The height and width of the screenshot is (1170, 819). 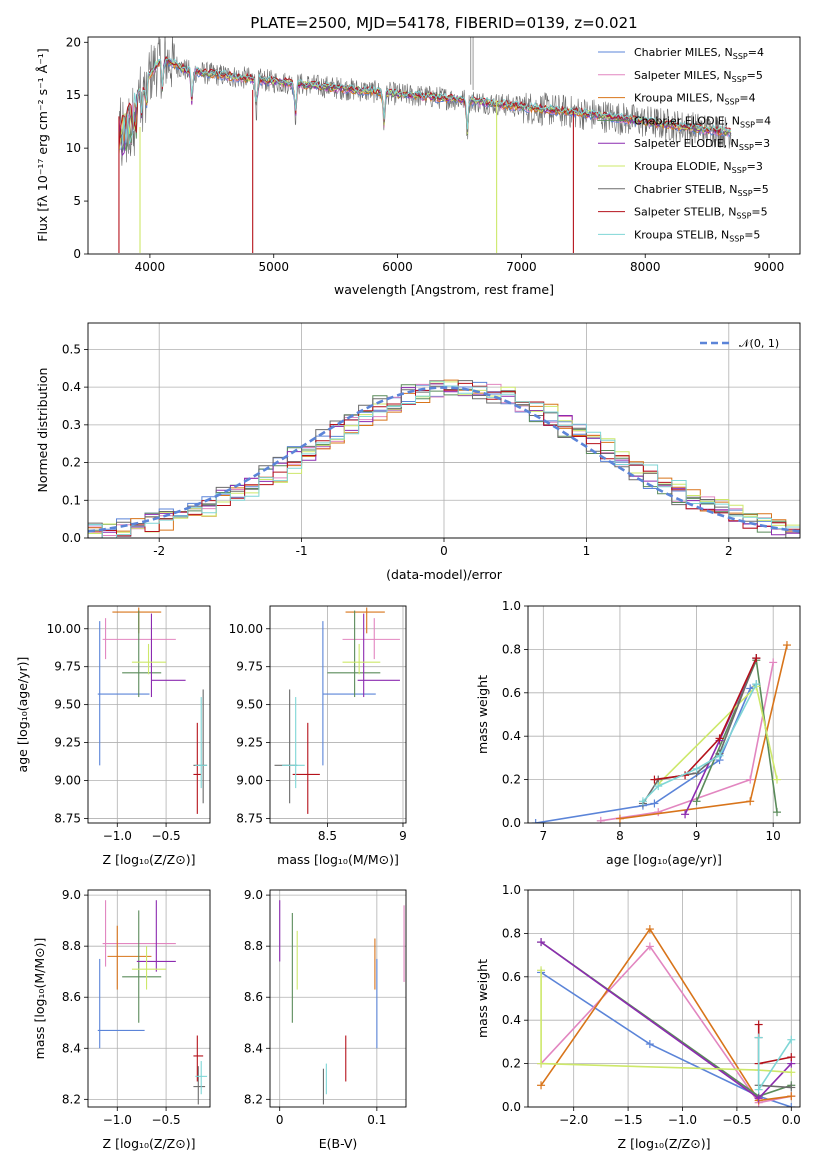 What do you see at coordinates (791, 1120) in the screenshot?
I see `x-tick-label: 0.0` at bounding box center [791, 1120].